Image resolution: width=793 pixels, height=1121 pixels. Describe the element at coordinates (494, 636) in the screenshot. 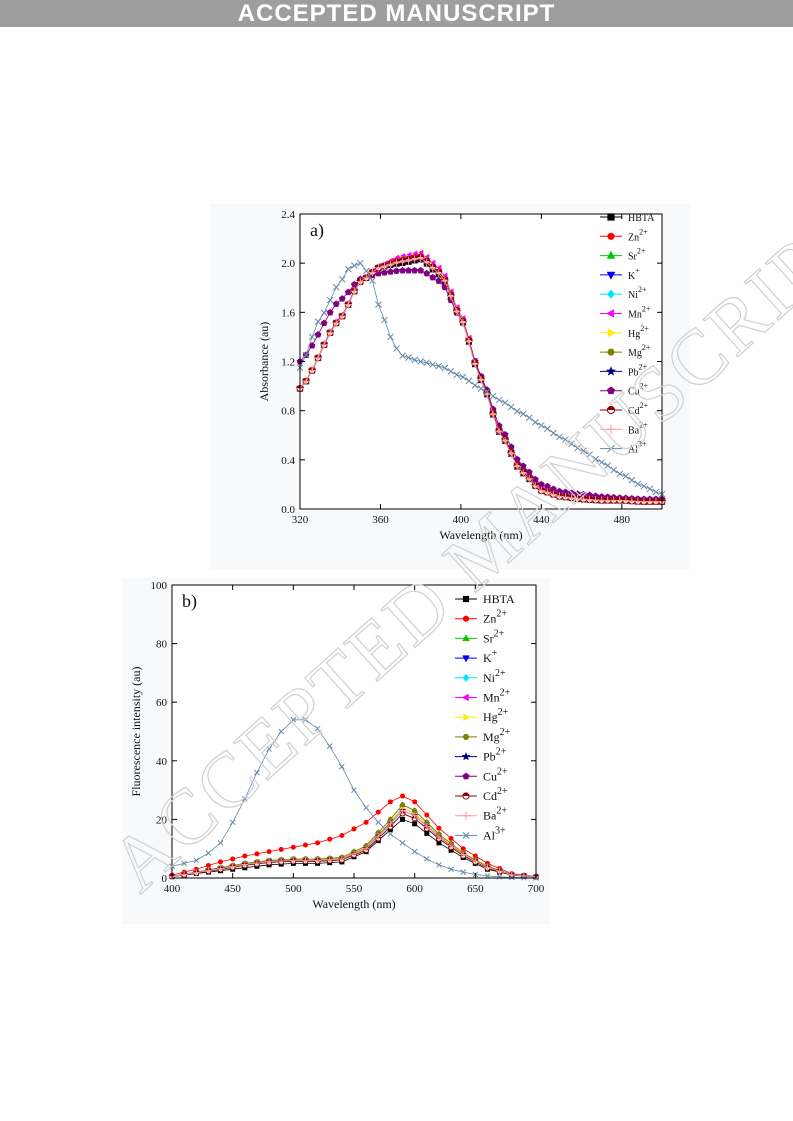

I see `legend-label-sr: Sr2+` at that location.